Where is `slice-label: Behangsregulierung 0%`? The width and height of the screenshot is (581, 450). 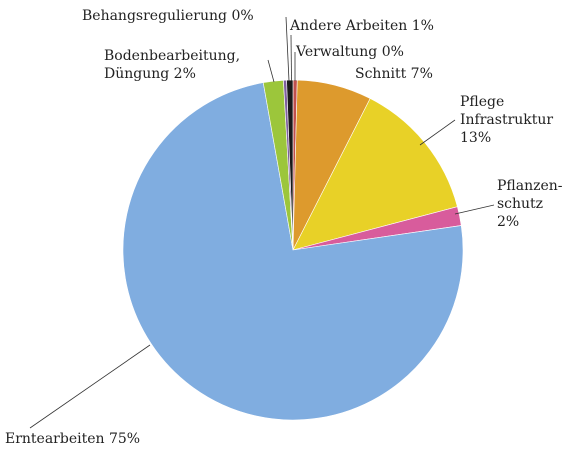
slice-label: Behangsregulierung 0% is located at coordinates (168, 16).